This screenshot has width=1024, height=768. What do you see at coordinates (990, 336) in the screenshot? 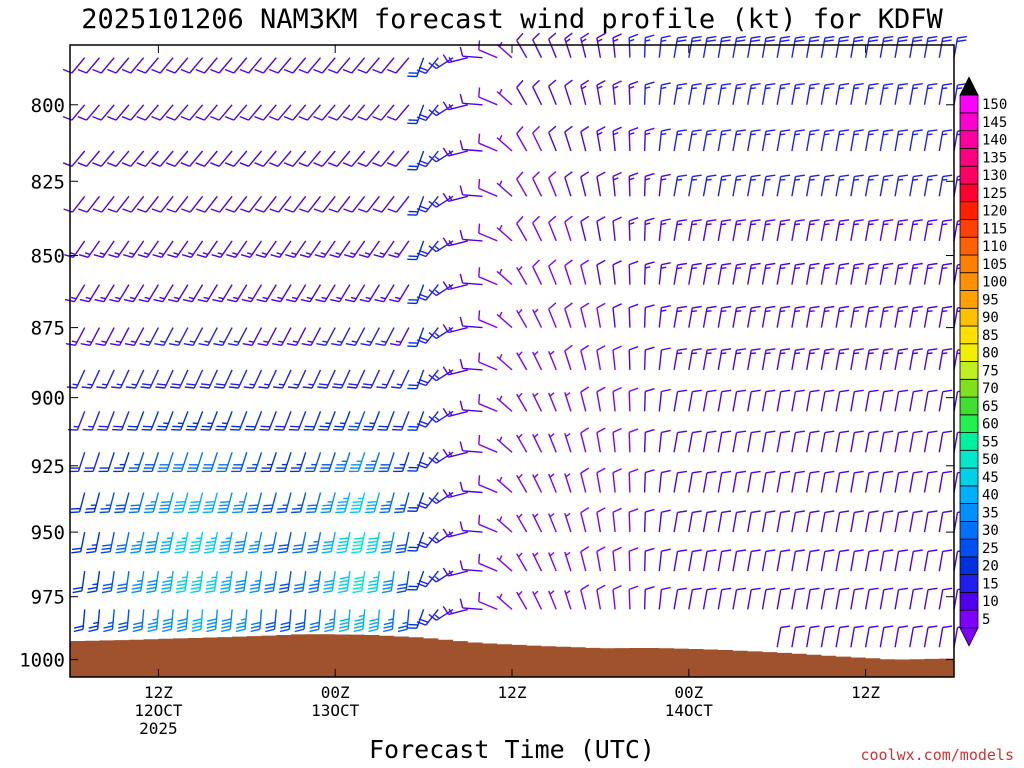
I see `colorbar-label: 85` at bounding box center [990, 336].